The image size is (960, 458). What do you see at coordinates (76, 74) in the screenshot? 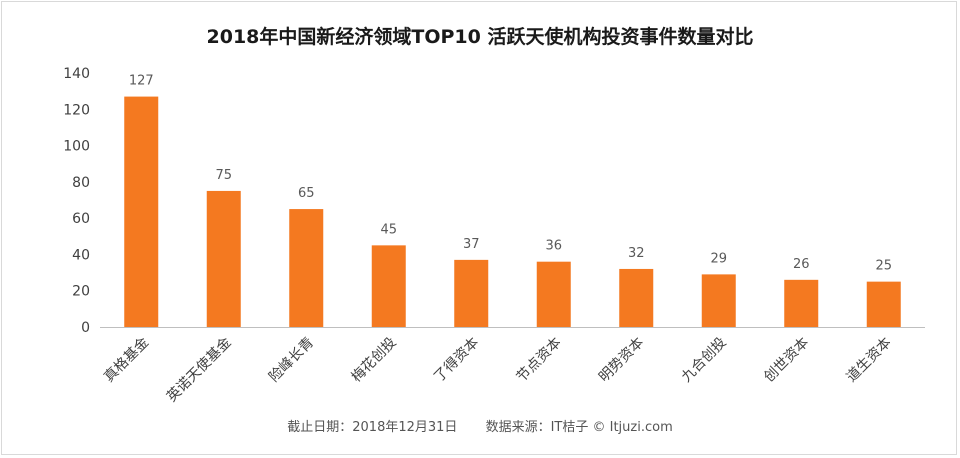
I see `y-tick-label: 140` at bounding box center [76, 74].